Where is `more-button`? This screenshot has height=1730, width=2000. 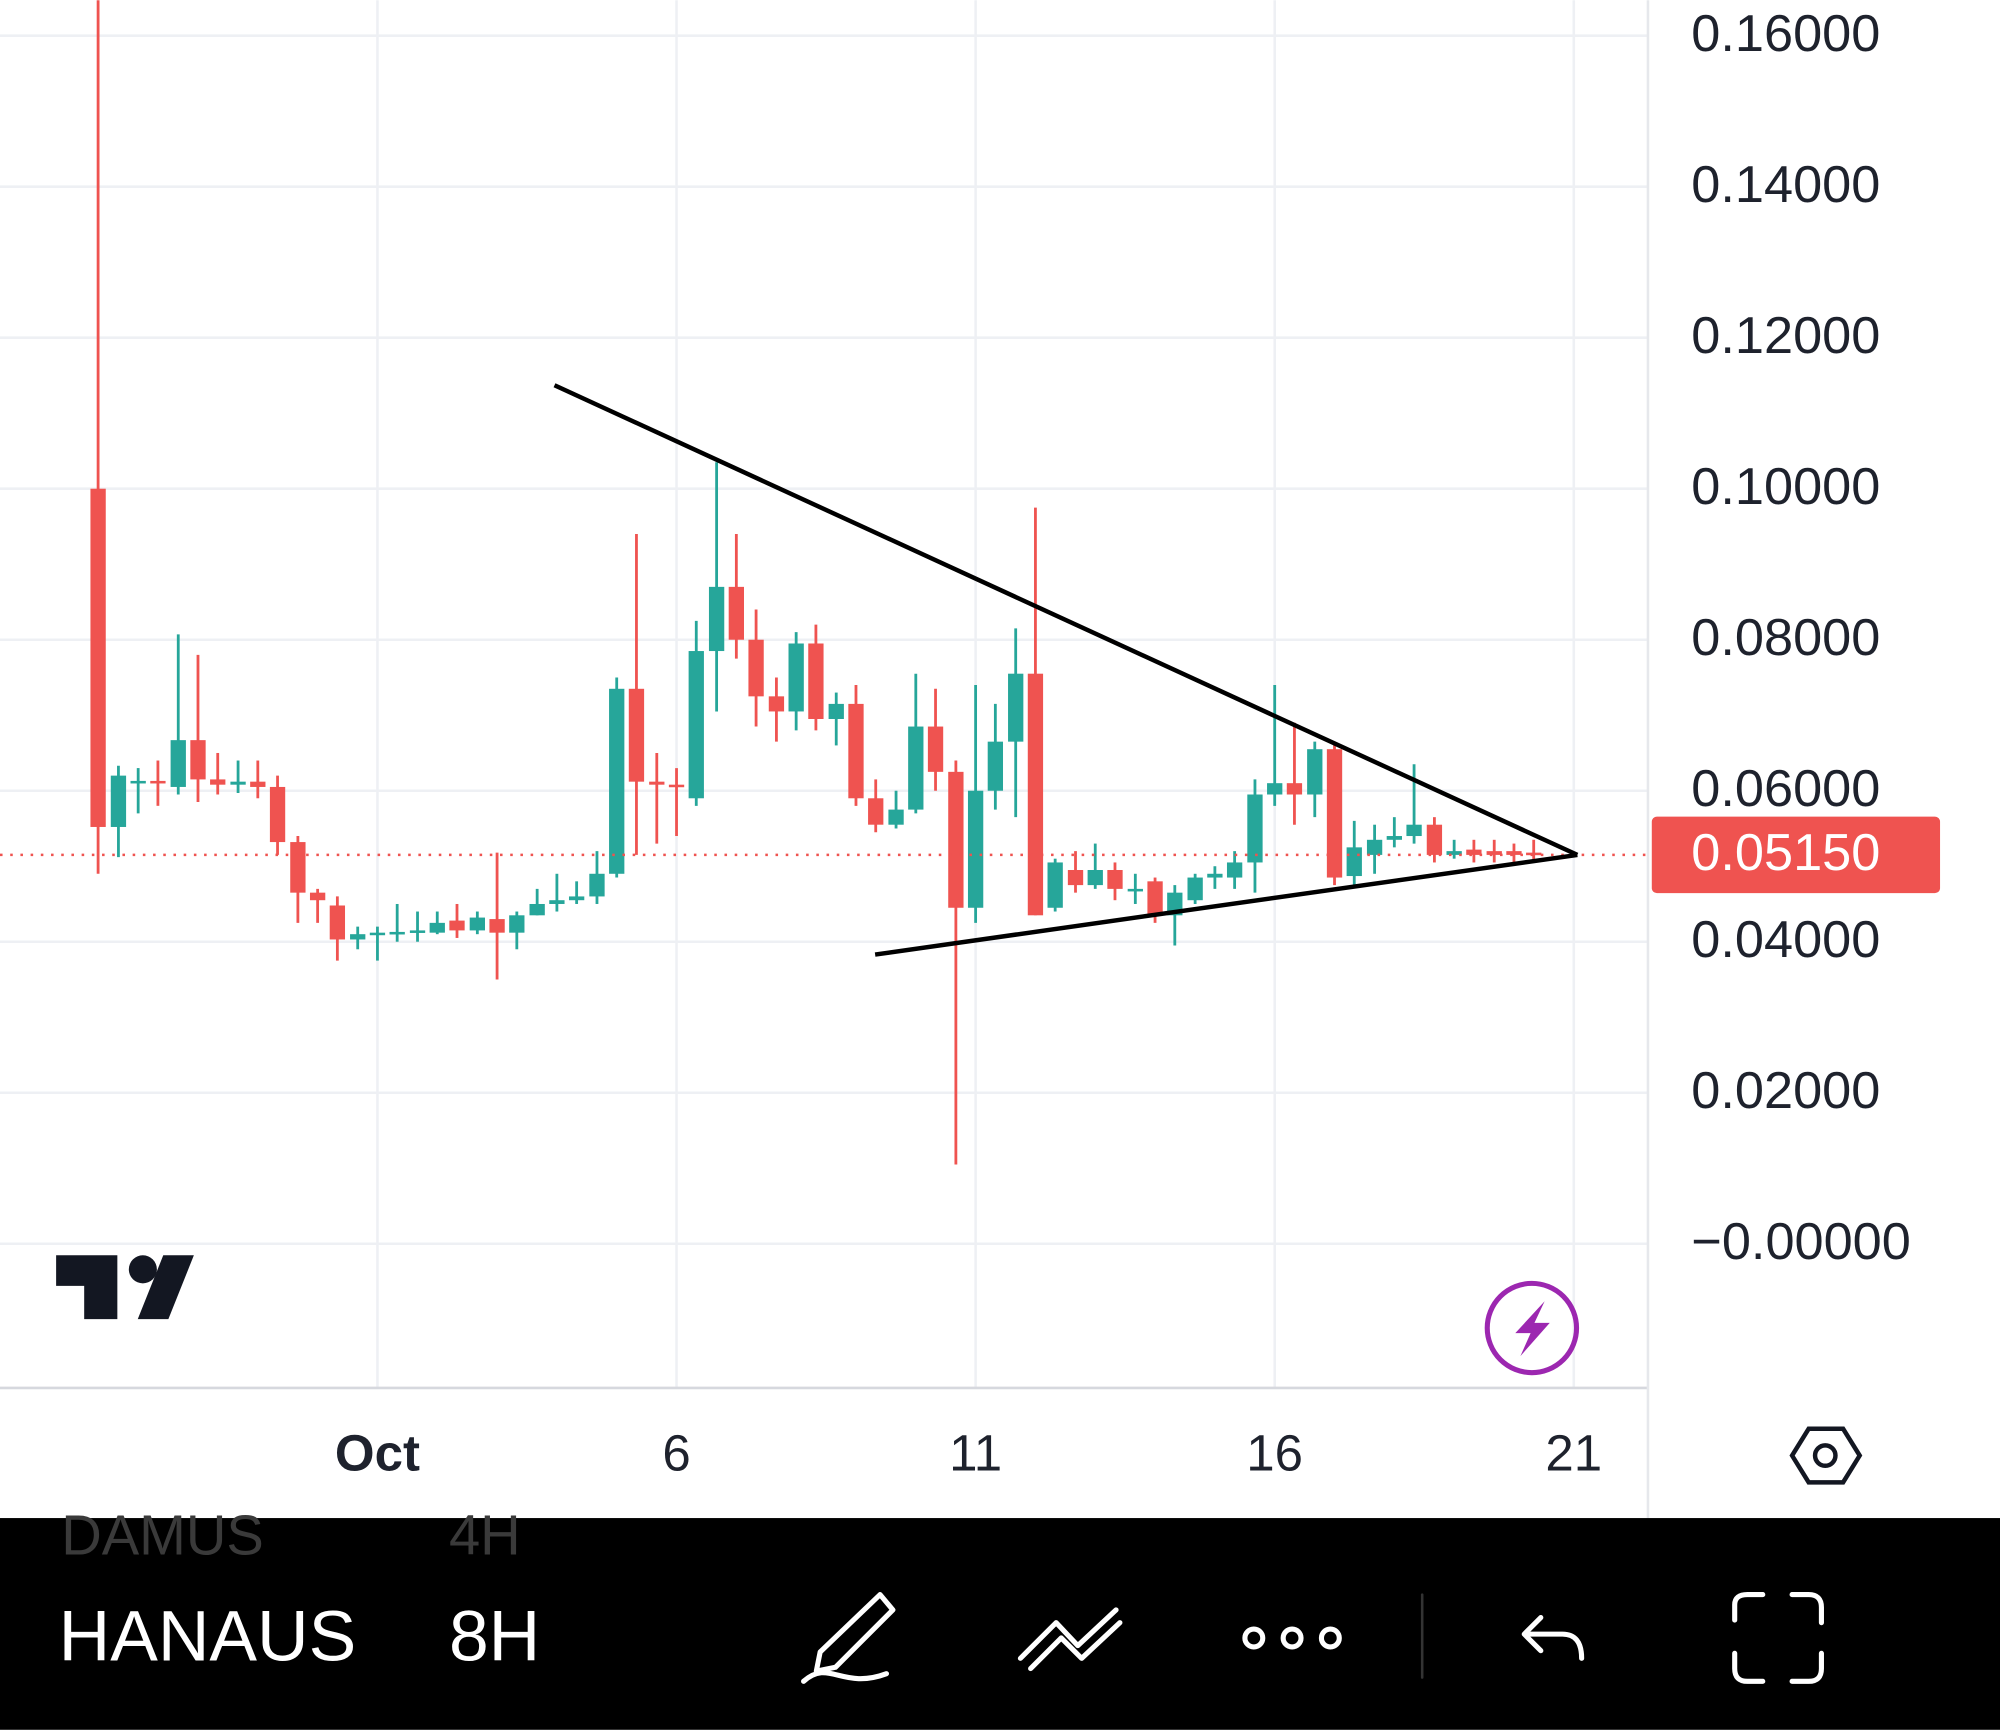 more-button is located at coordinates (1292, 1638).